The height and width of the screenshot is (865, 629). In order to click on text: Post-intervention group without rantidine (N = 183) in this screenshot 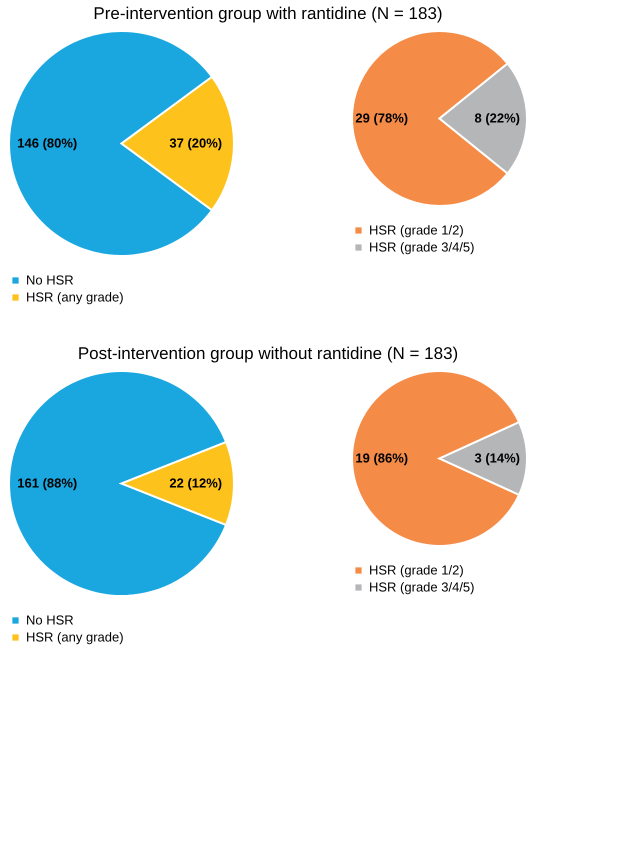, I will do `click(268, 353)`.